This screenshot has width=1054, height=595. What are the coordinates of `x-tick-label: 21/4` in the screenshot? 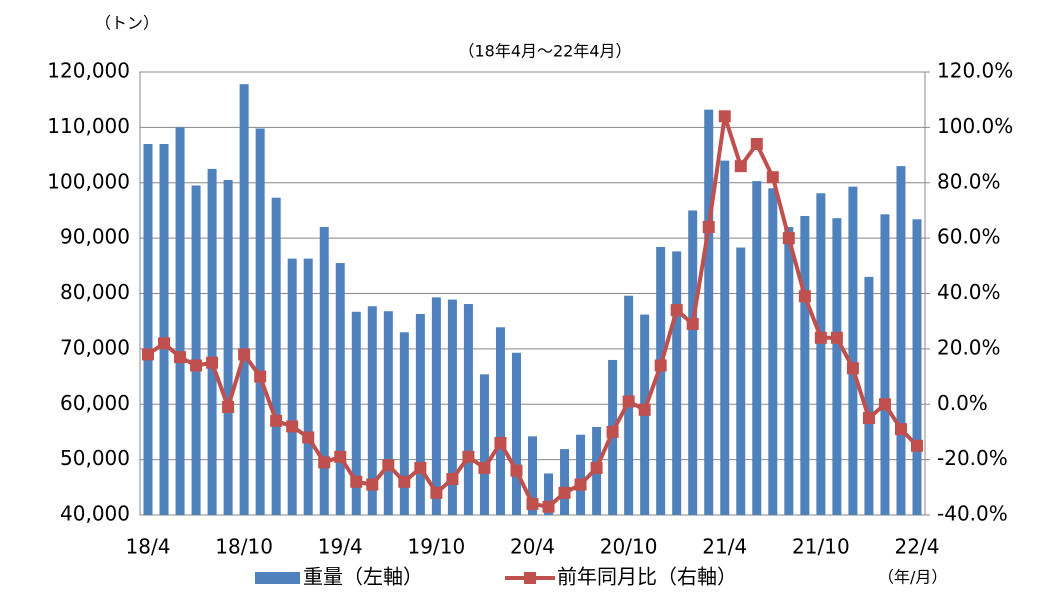 It's located at (724, 547).